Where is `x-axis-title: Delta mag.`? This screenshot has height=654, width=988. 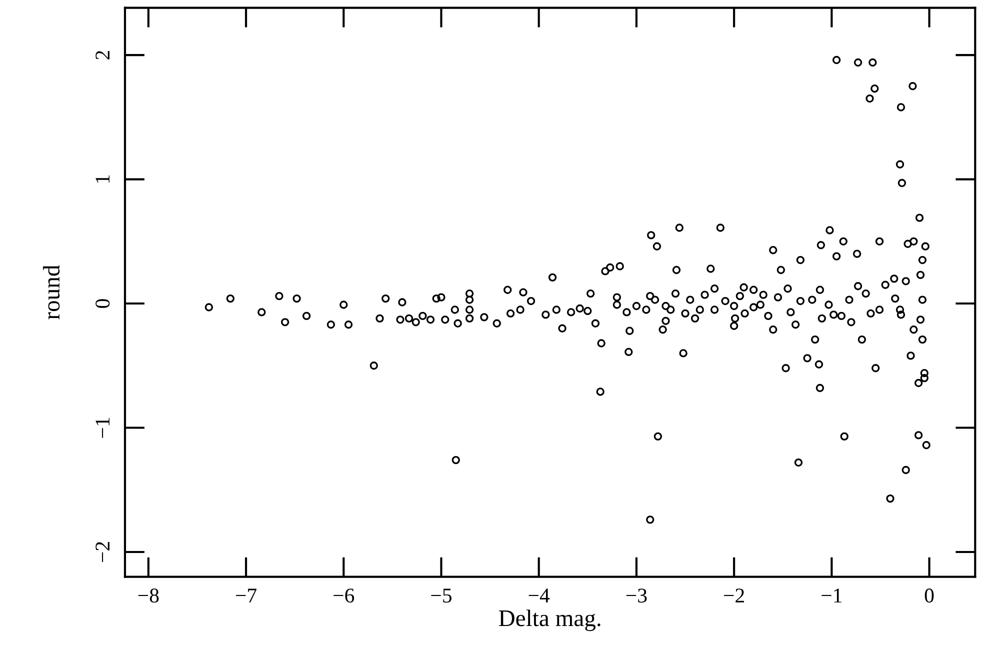
x-axis-title: Delta mag. is located at coordinates (549, 621).